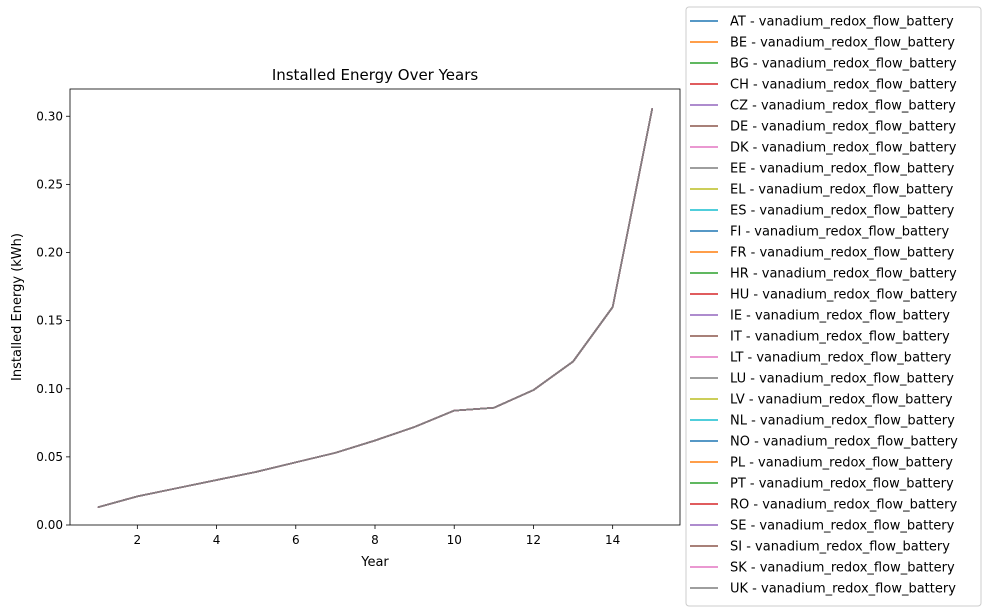 This screenshot has width=990, height=614. I want to click on y-axis-label: Installed Energy (kWh), so click(17, 307).